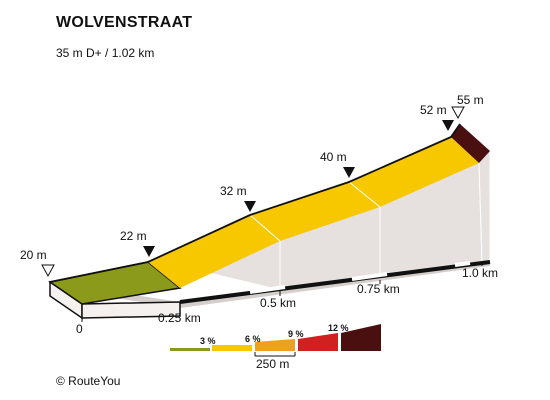 The image size is (550, 400). What do you see at coordinates (296, 334) in the screenshot?
I see `legend-label-9: 9 %` at bounding box center [296, 334].